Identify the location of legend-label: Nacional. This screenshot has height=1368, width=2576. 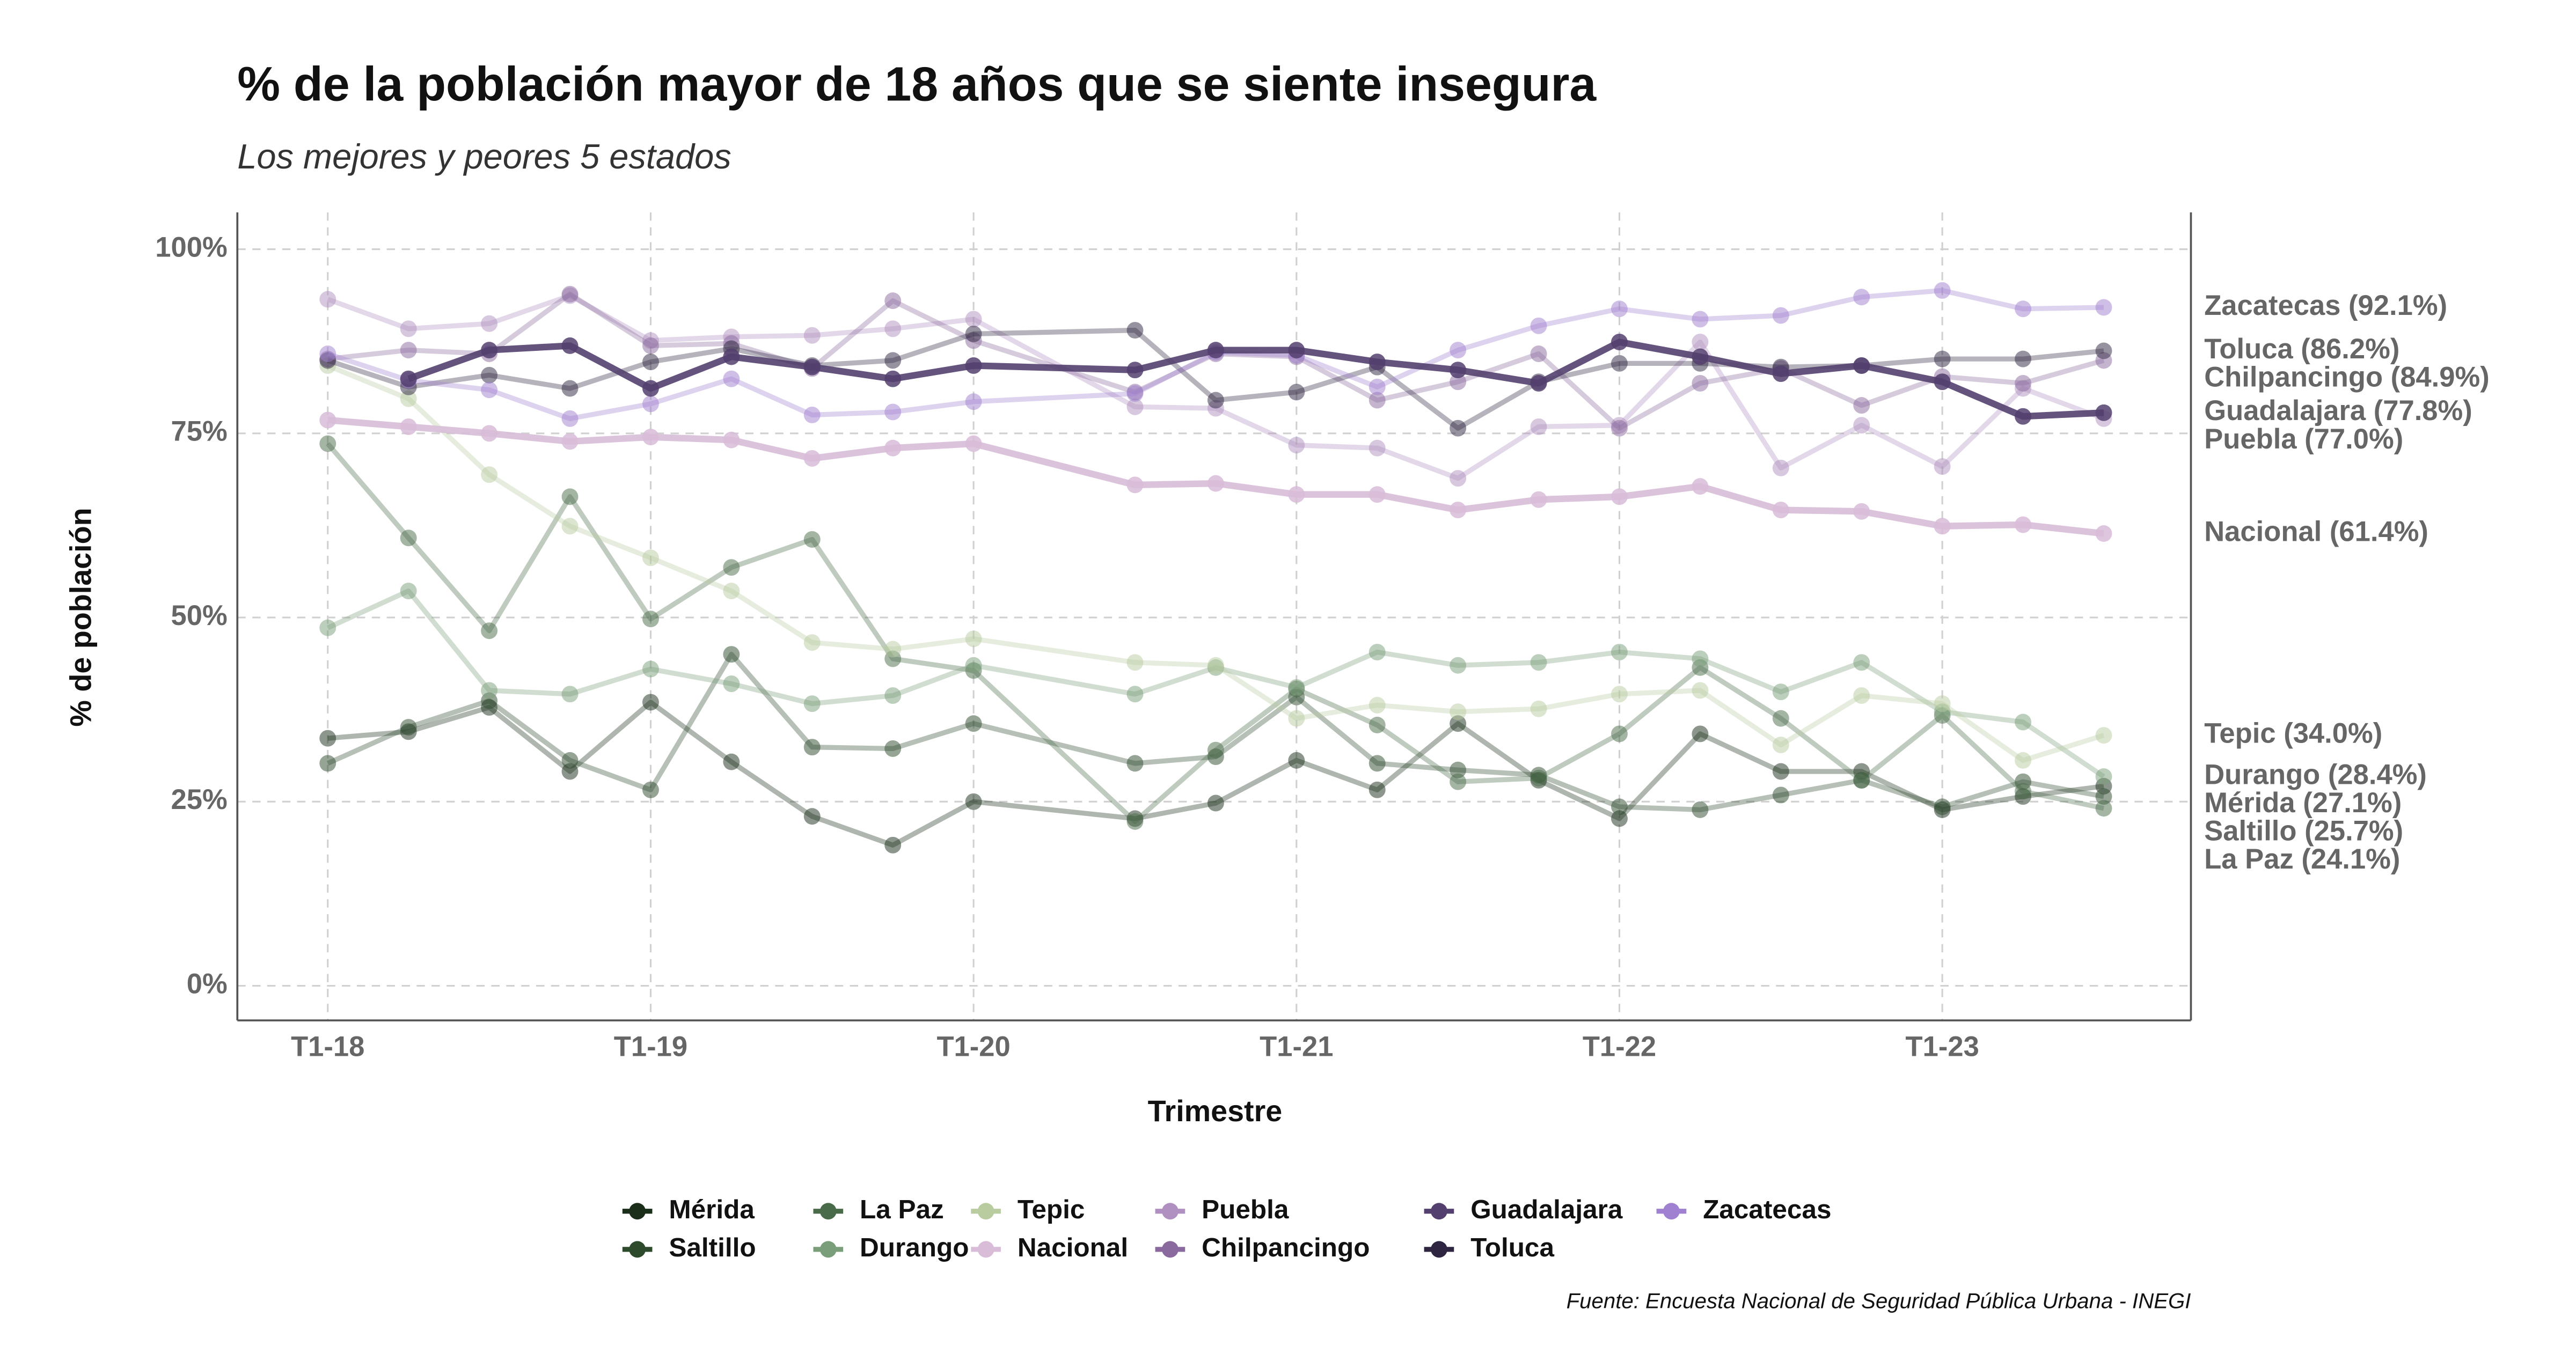
(1073, 1247).